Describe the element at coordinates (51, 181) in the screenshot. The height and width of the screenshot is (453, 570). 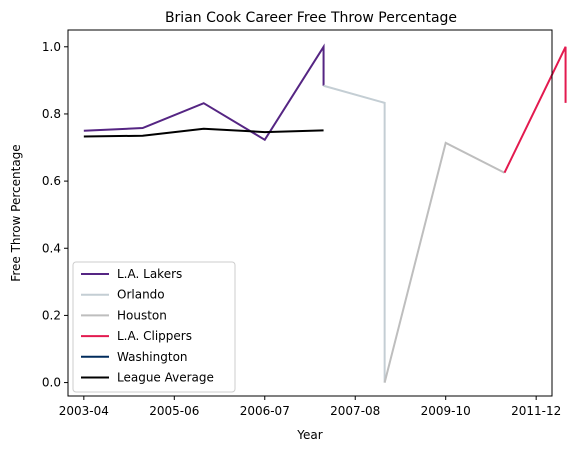
I see `y-tick-label: 0.6` at that location.